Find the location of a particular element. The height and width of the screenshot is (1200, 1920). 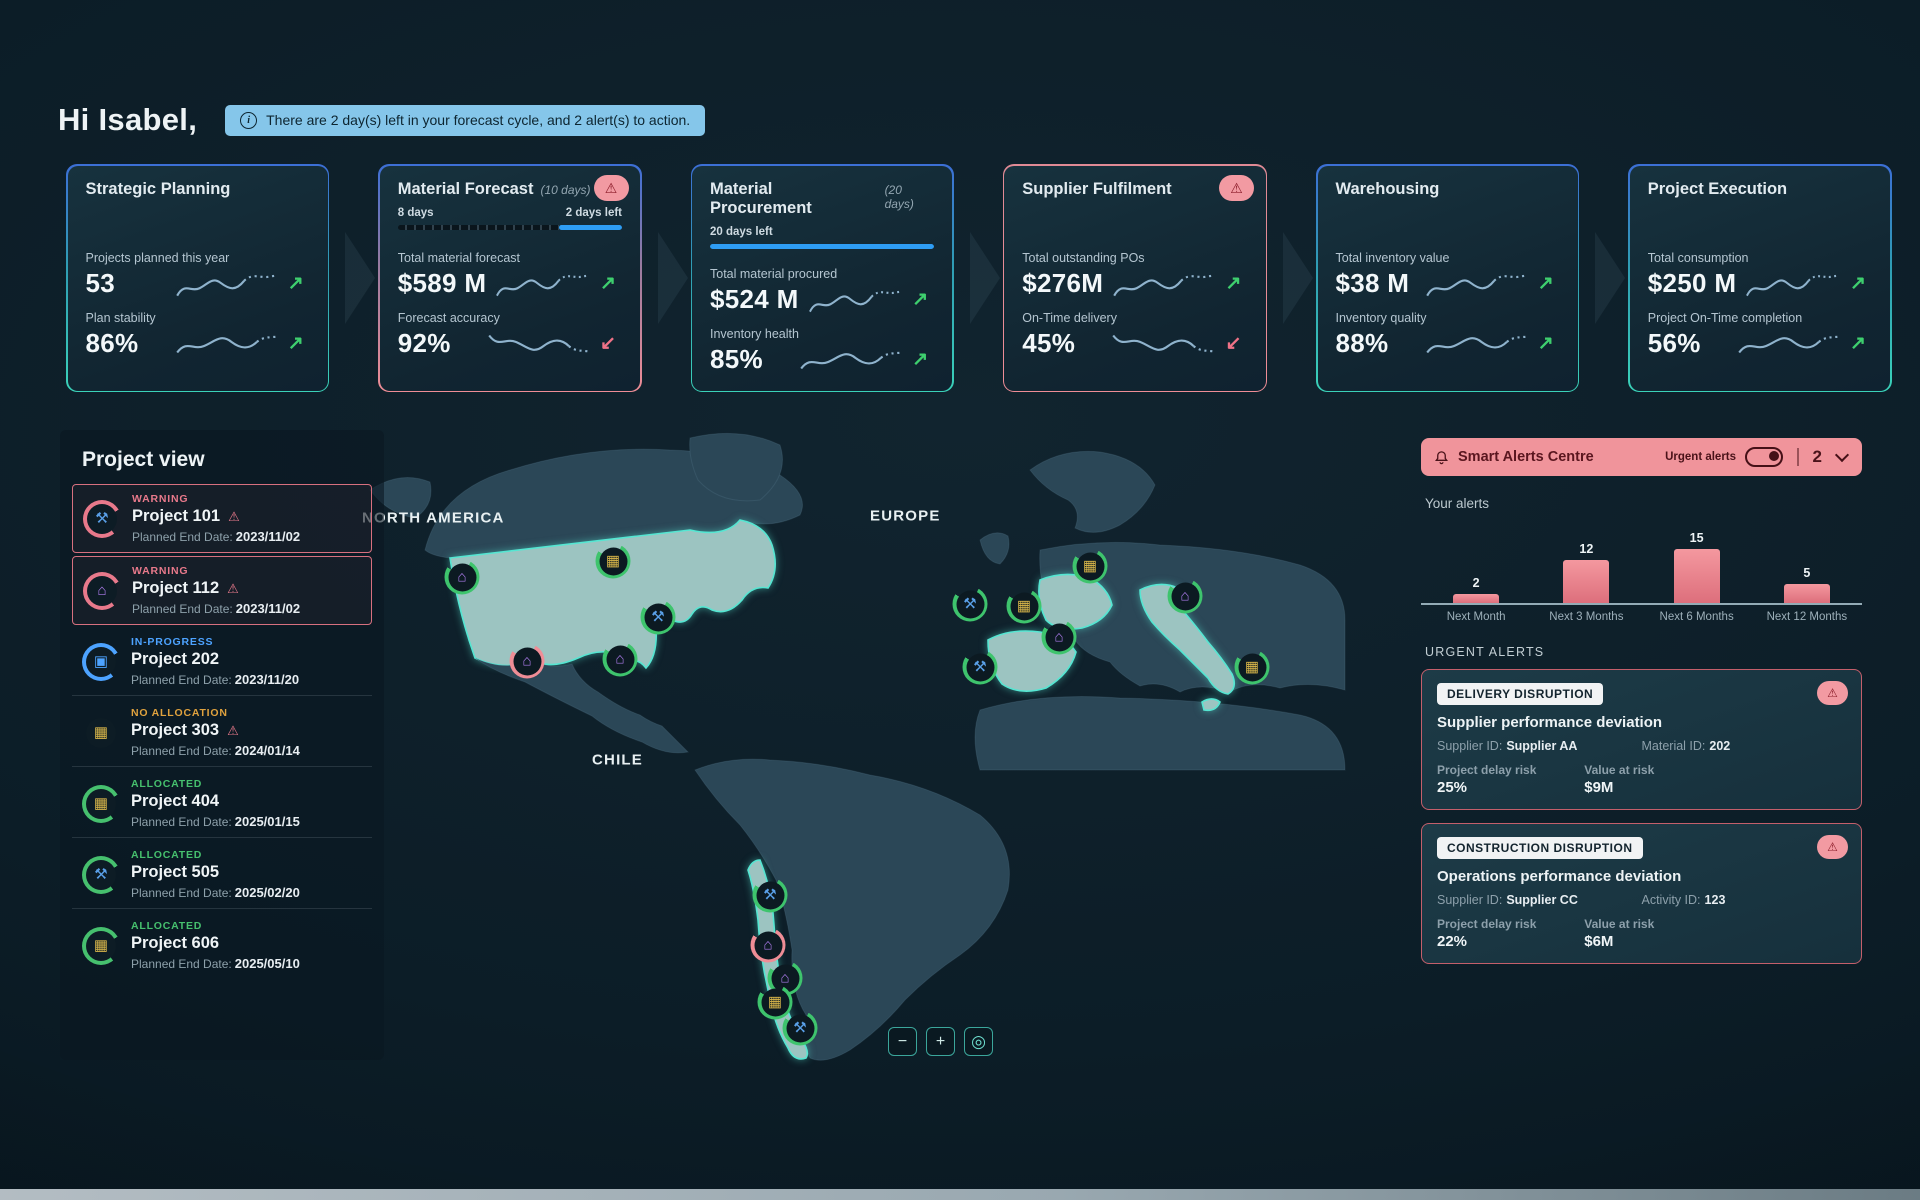

map-region-label: CHILE is located at coordinates (617, 760).